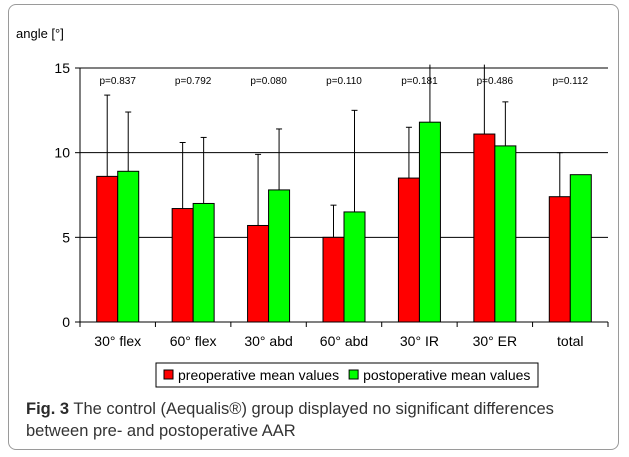 Image resolution: width=629 pixels, height=457 pixels. Describe the element at coordinates (353, 374) in the screenshot. I see `legend-swatch-postoperative` at that location.